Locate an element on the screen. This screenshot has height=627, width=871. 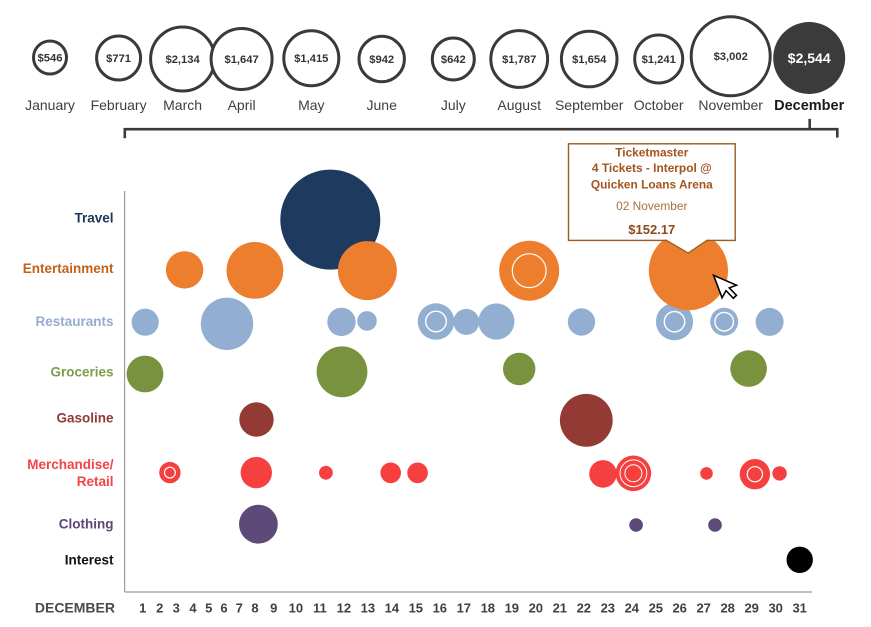
svg-text: 02 November is located at coordinates (651, 206).